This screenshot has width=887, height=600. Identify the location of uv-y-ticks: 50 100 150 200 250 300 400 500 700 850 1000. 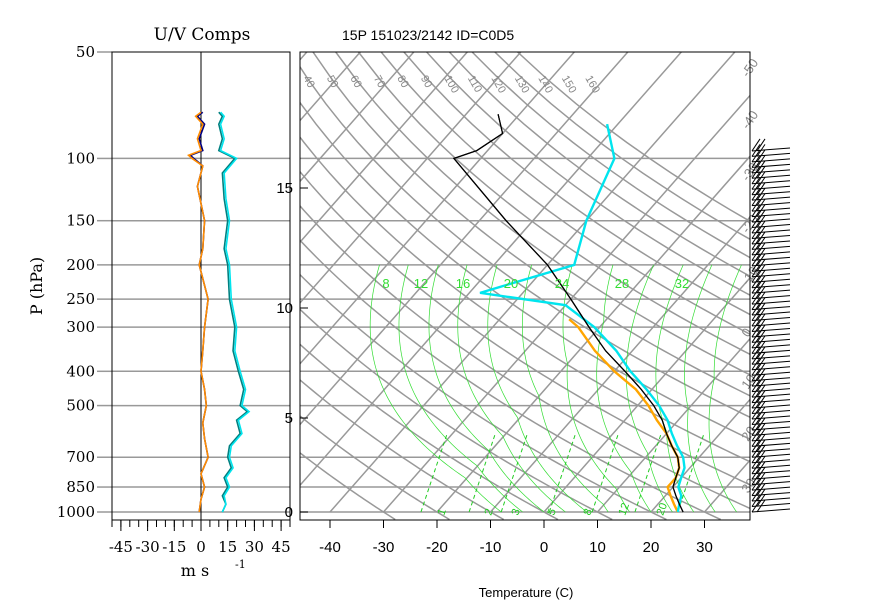
(84, 282).